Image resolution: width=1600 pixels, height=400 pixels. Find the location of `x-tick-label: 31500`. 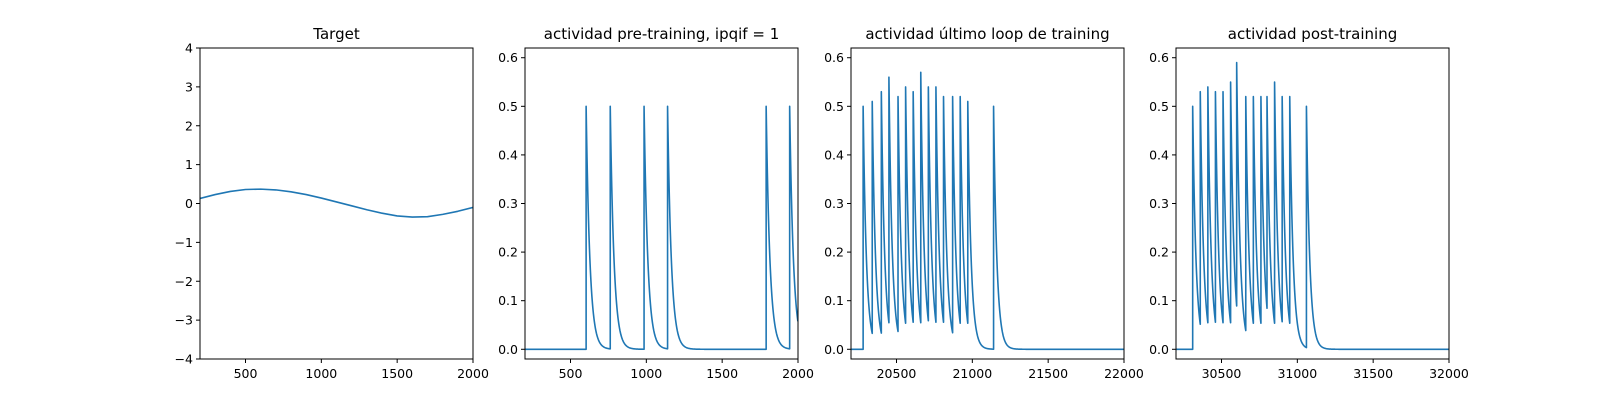

x-tick-label: 31500 is located at coordinates (1373, 373).